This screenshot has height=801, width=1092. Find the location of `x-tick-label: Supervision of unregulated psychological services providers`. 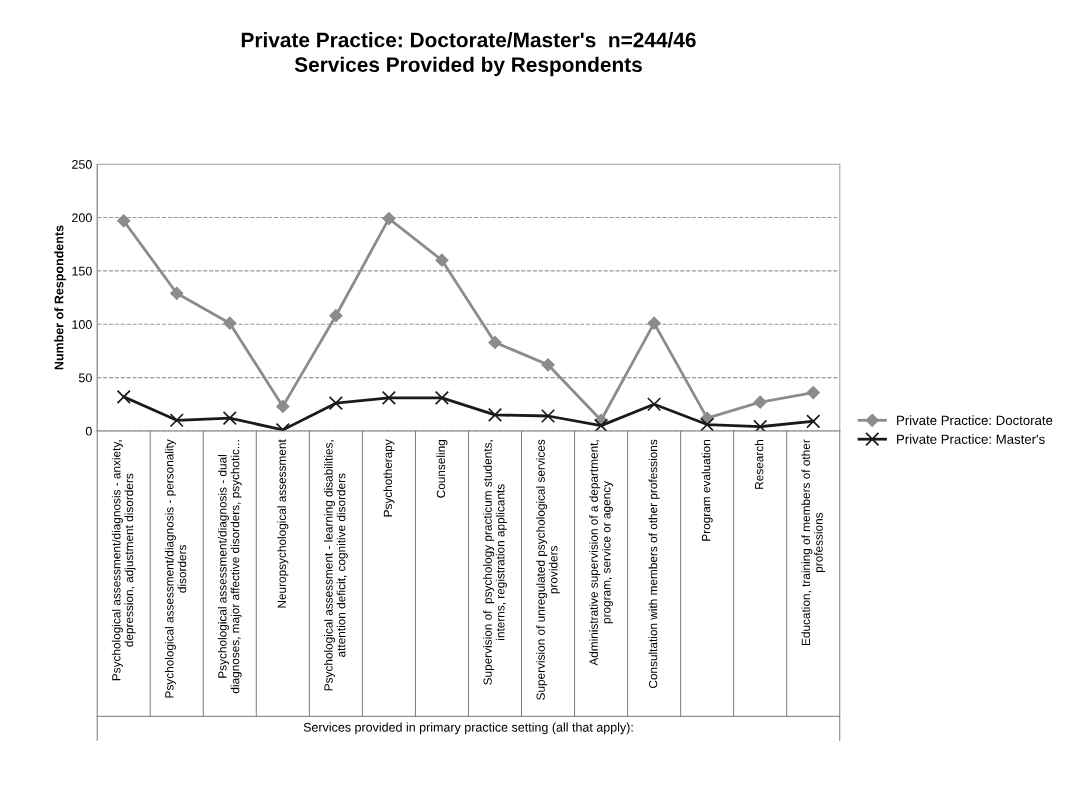

x-tick-label: Supervision of unregulated psychological services providers is located at coordinates (548, 569).